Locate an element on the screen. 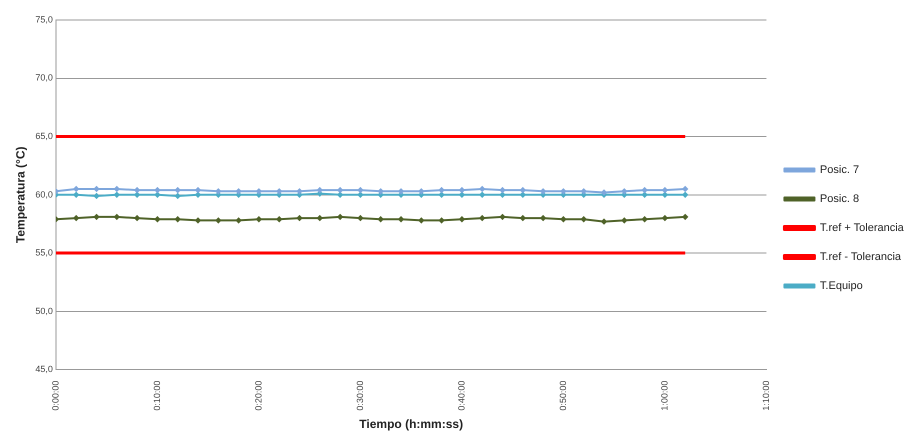 Image resolution: width=924 pixels, height=441 pixels. y-tick-label: 65,0 is located at coordinates (44, 136).